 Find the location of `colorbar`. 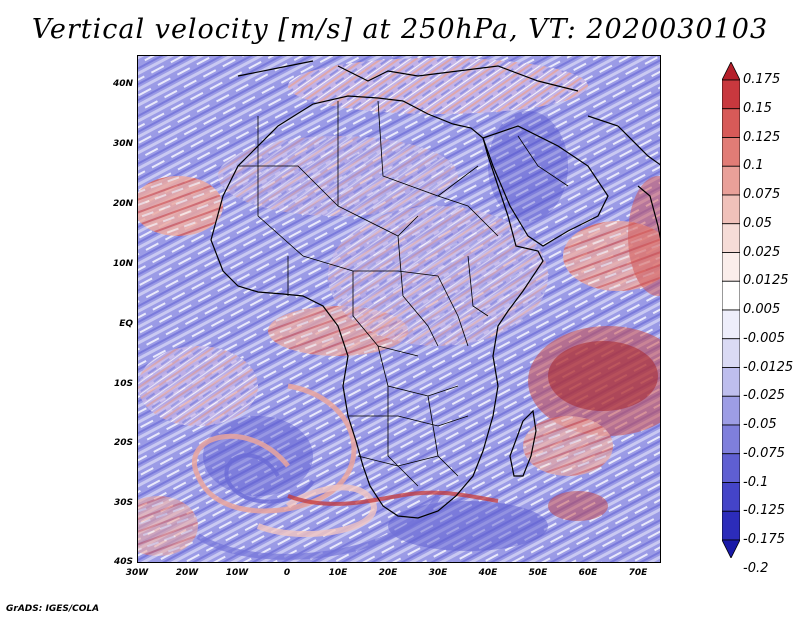

colorbar is located at coordinates (731, 310).